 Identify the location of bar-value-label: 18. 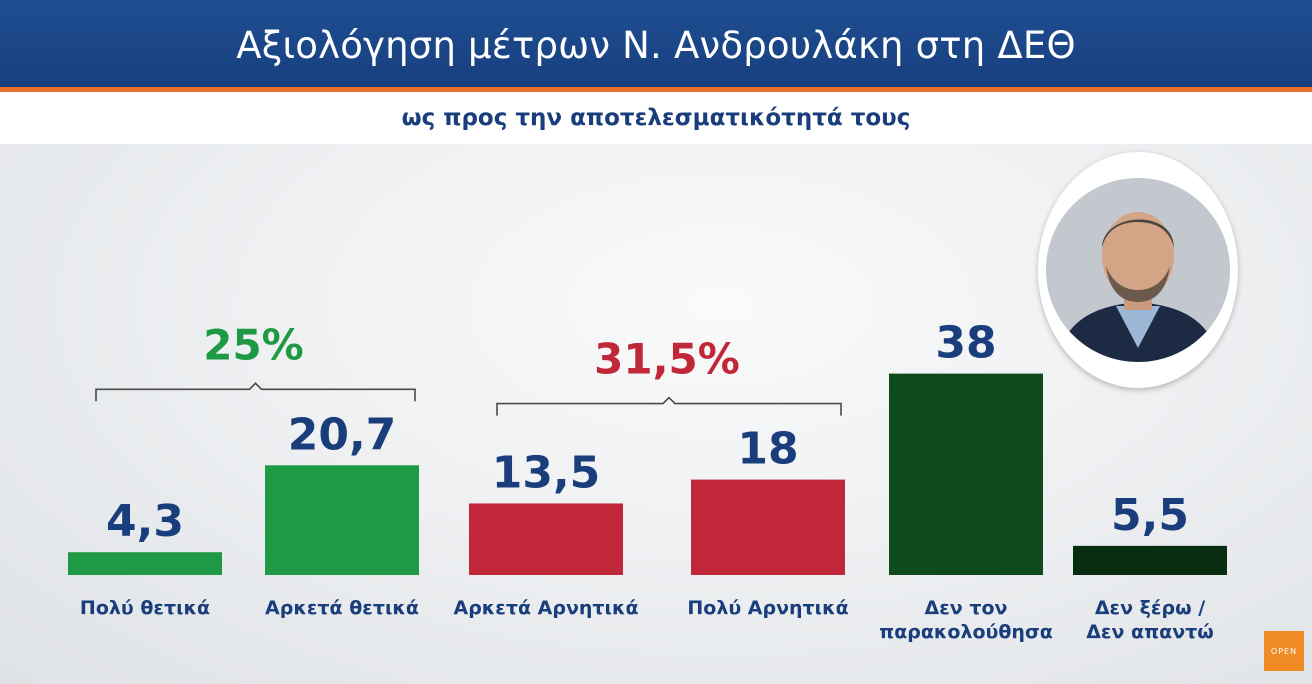
(767, 449).